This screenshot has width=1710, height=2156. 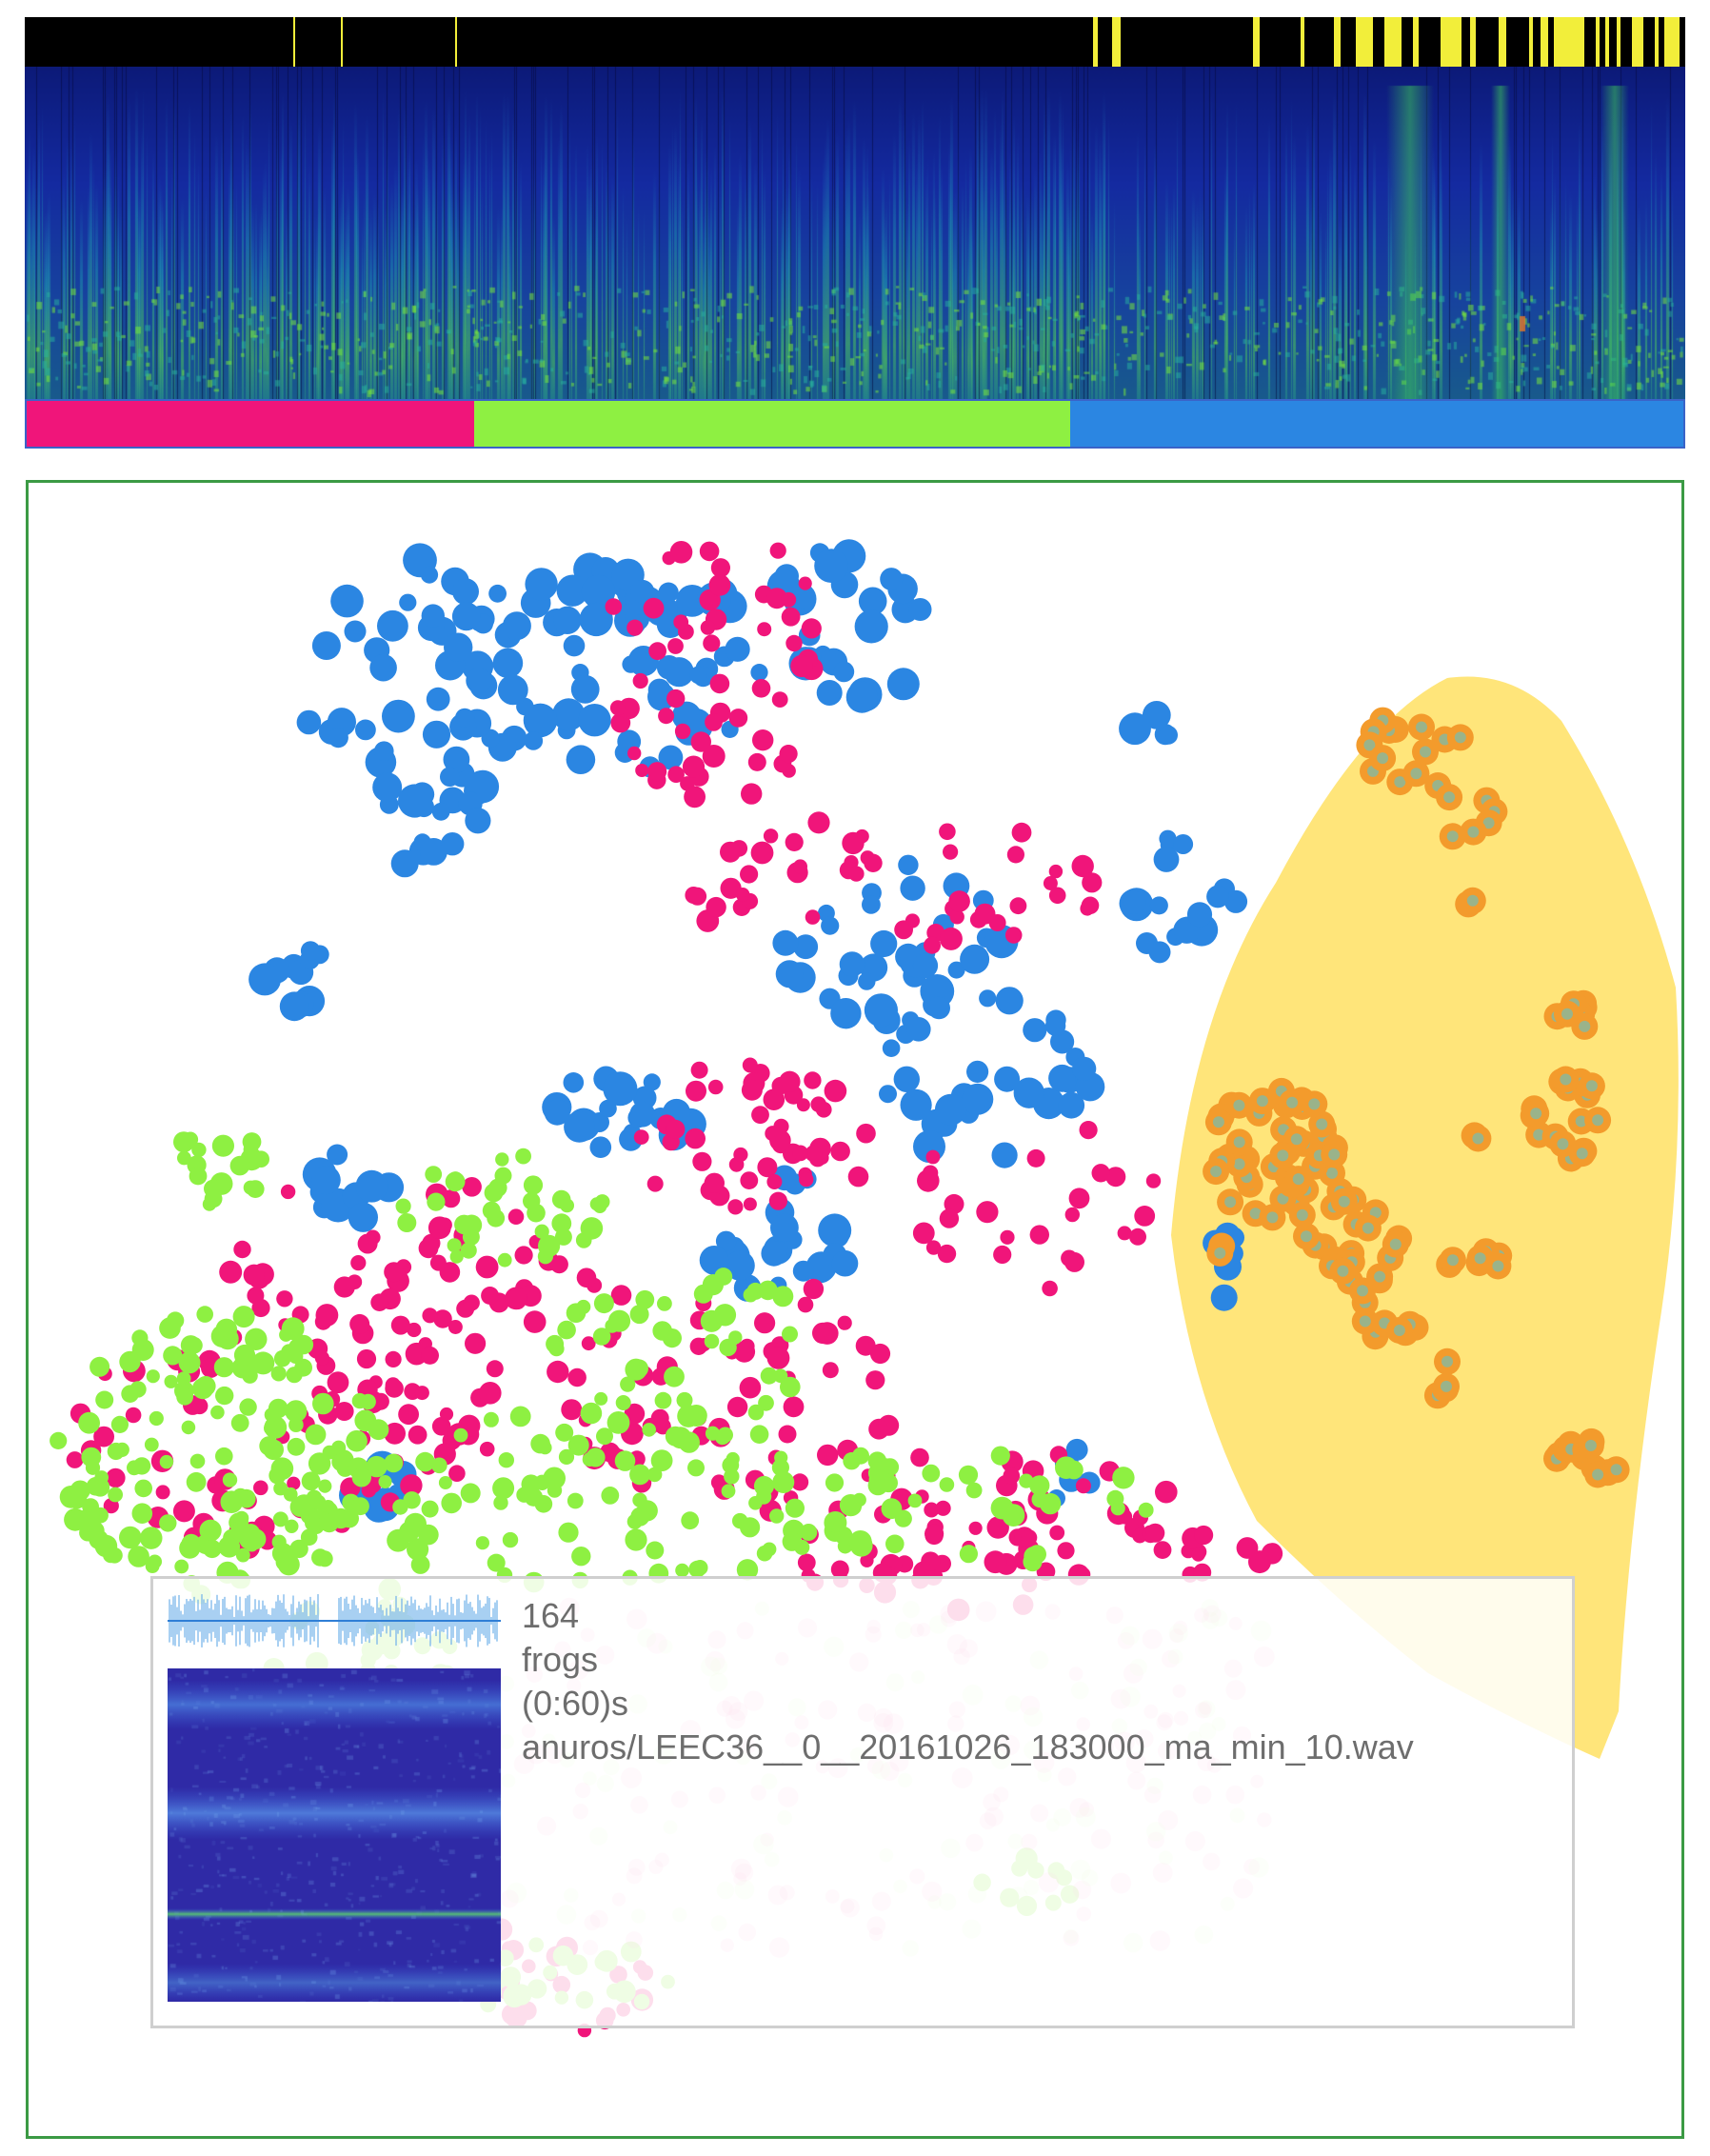 What do you see at coordinates (1425, 1218) in the screenshot?
I see `lasso-selection-region` at bounding box center [1425, 1218].